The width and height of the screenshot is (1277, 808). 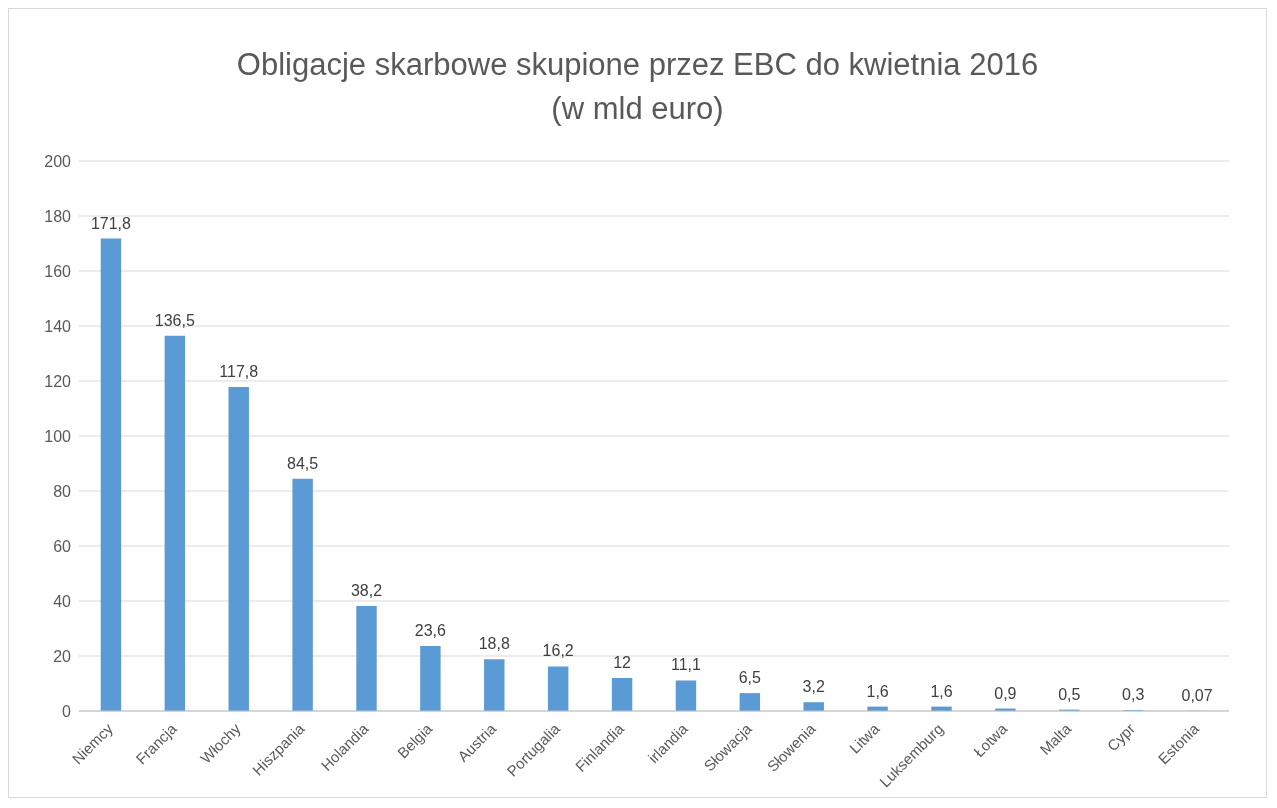 What do you see at coordinates (366, 590) in the screenshot?
I see `data-label: 38,2` at bounding box center [366, 590].